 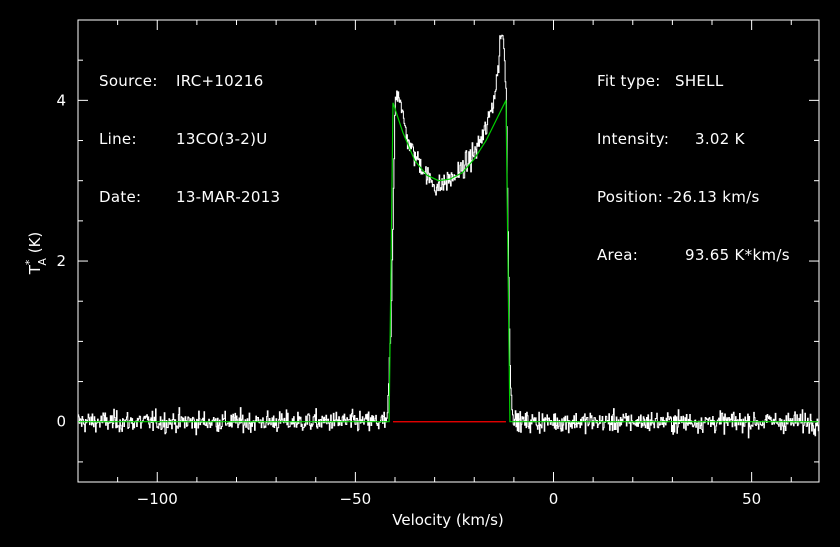 I want to click on annotation-line: Line: 13CO(3-2)U, so click(x=189, y=139).